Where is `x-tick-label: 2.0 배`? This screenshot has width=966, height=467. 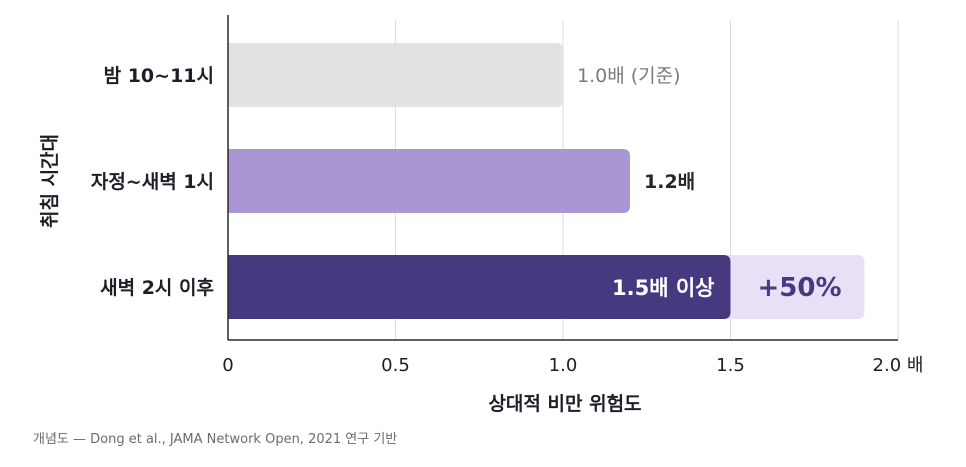
x-tick-label: 2.0 배 is located at coordinates (898, 365).